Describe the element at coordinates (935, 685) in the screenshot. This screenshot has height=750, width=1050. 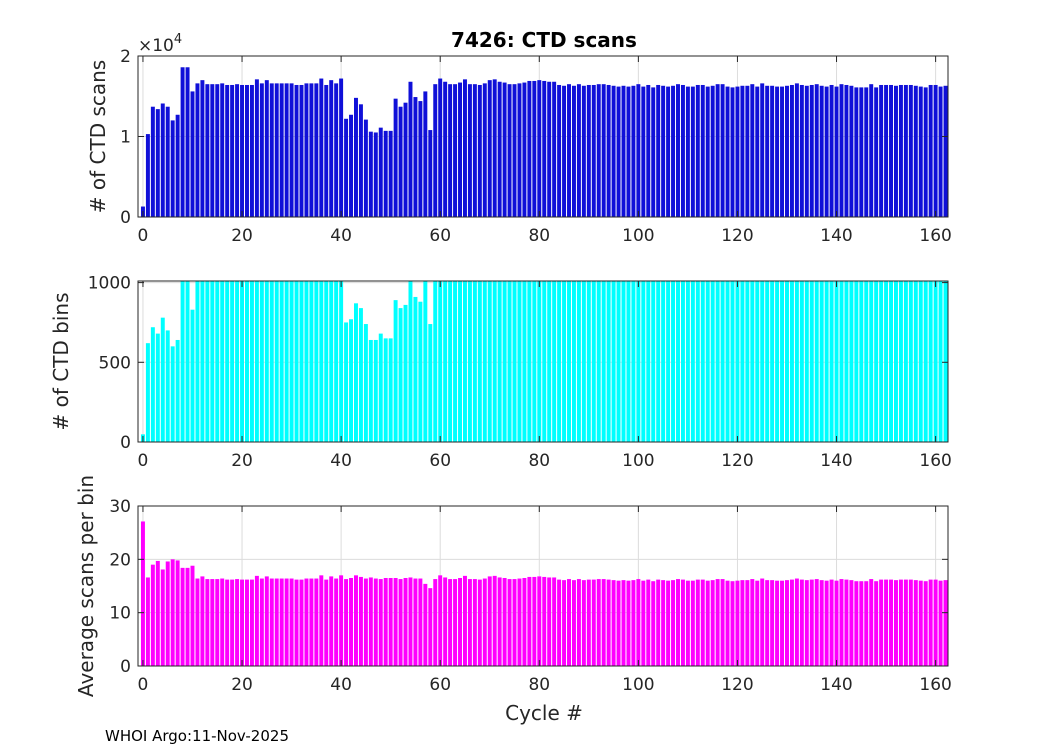
I see `x-tick-label: 160` at that location.